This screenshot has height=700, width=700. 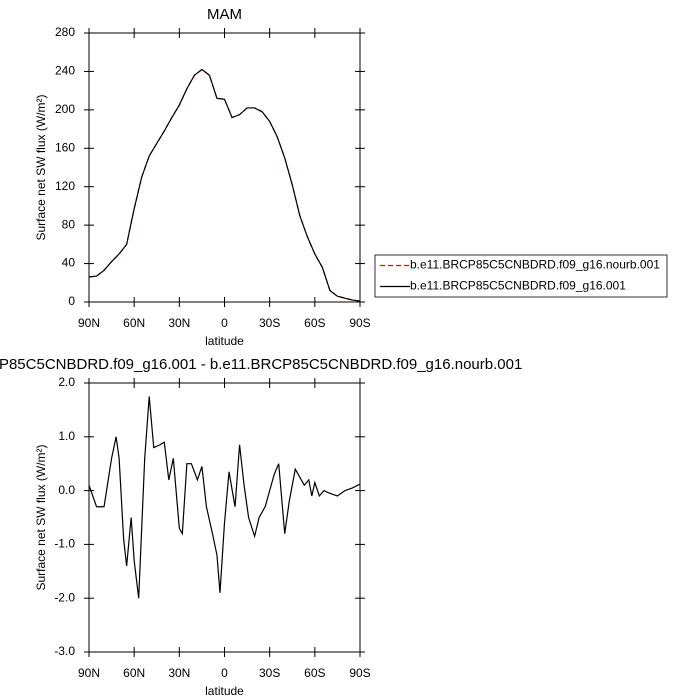 What do you see at coordinates (521, 276) in the screenshot?
I see `legend-box` at bounding box center [521, 276].